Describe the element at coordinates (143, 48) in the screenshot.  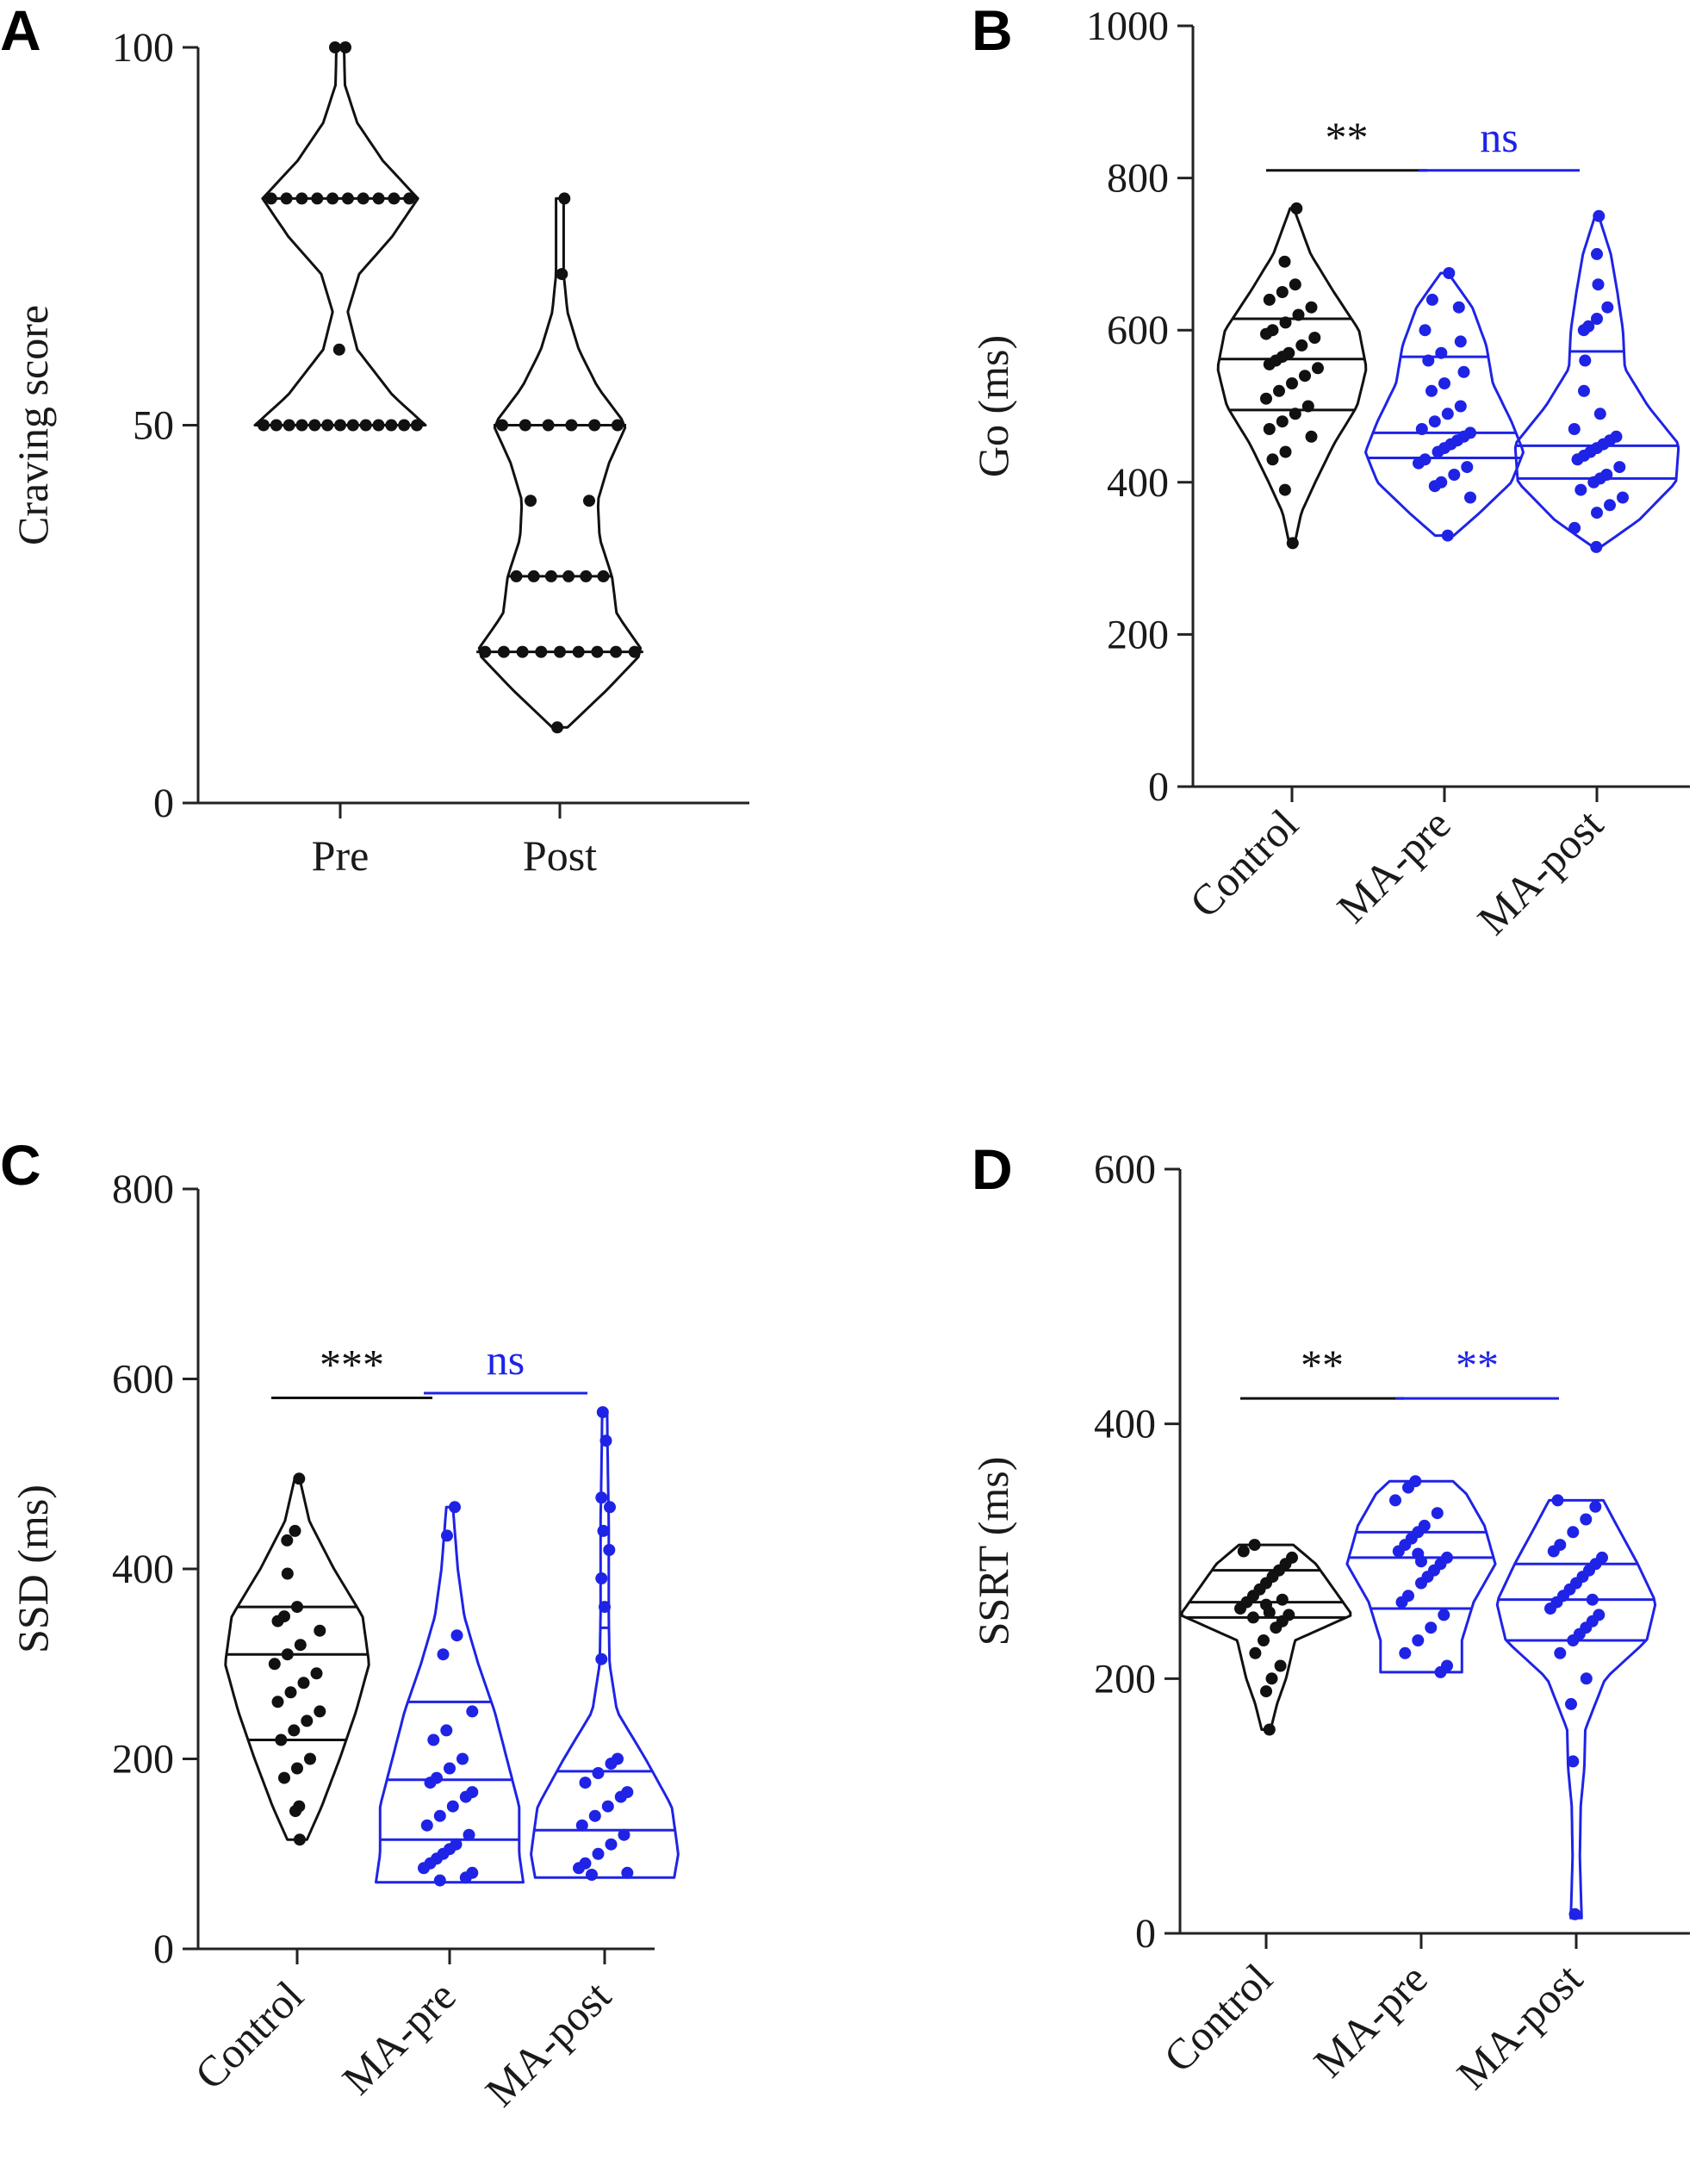
I see `y-tick-label: 100` at that location.